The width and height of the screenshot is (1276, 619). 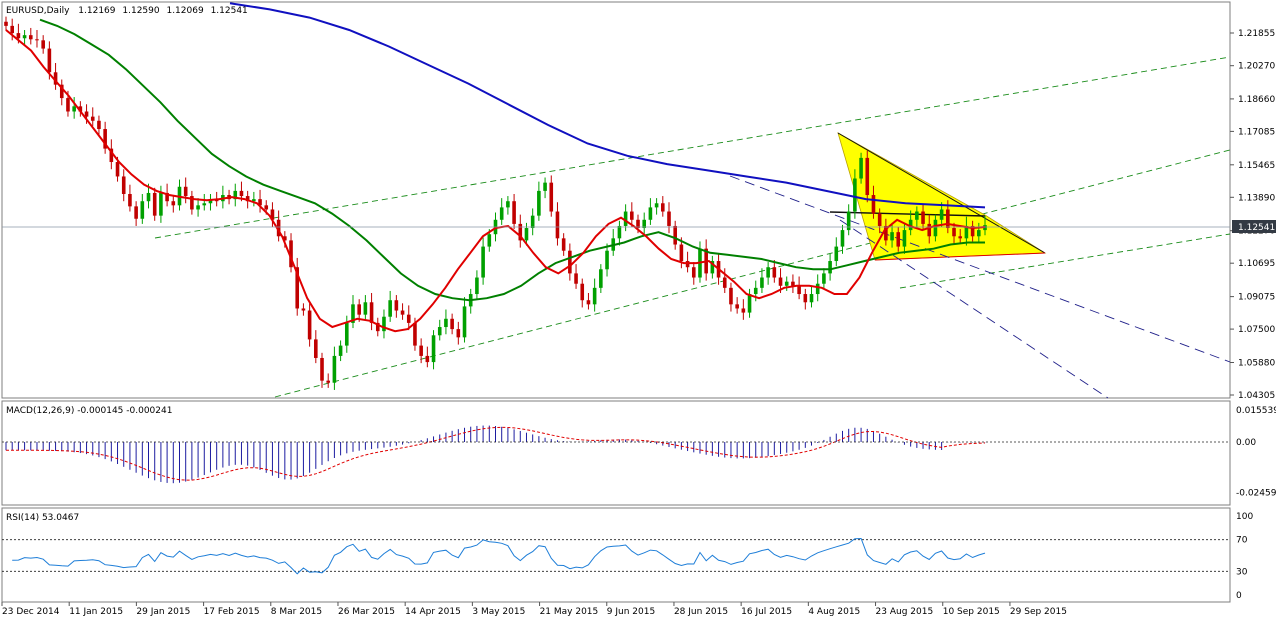 What do you see at coordinates (938, 196) in the screenshot?
I see `symmetrical-triangle` at bounding box center [938, 196].